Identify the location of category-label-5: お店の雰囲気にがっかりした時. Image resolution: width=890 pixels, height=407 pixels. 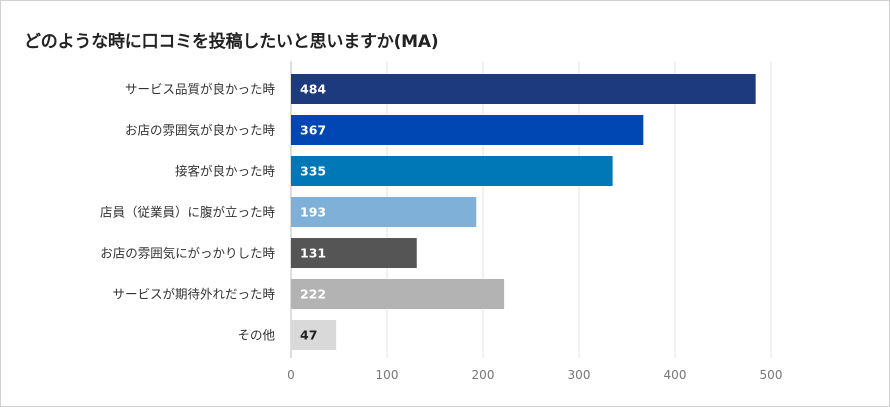
(187, 253).